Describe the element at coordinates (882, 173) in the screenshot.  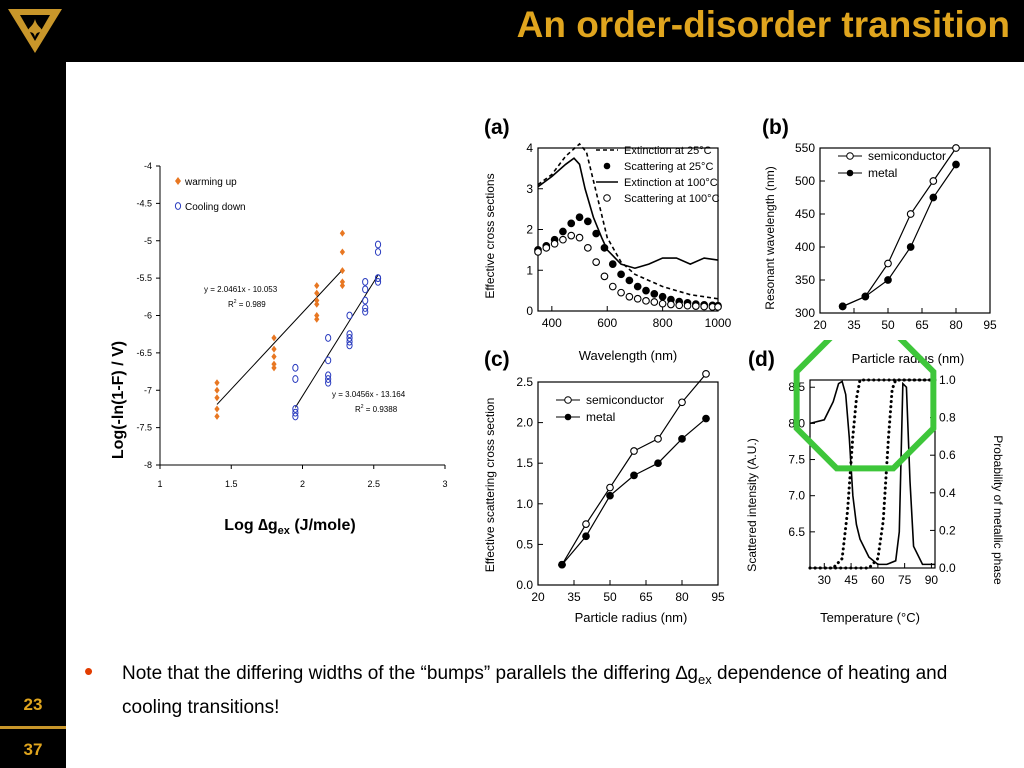
I see `legend-b-2-label: metal` at that location.